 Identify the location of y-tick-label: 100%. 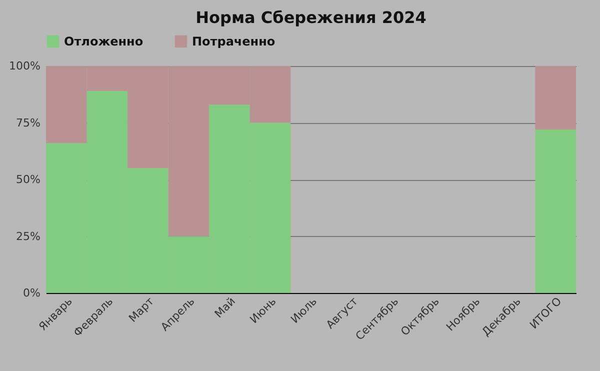
(24, 66).